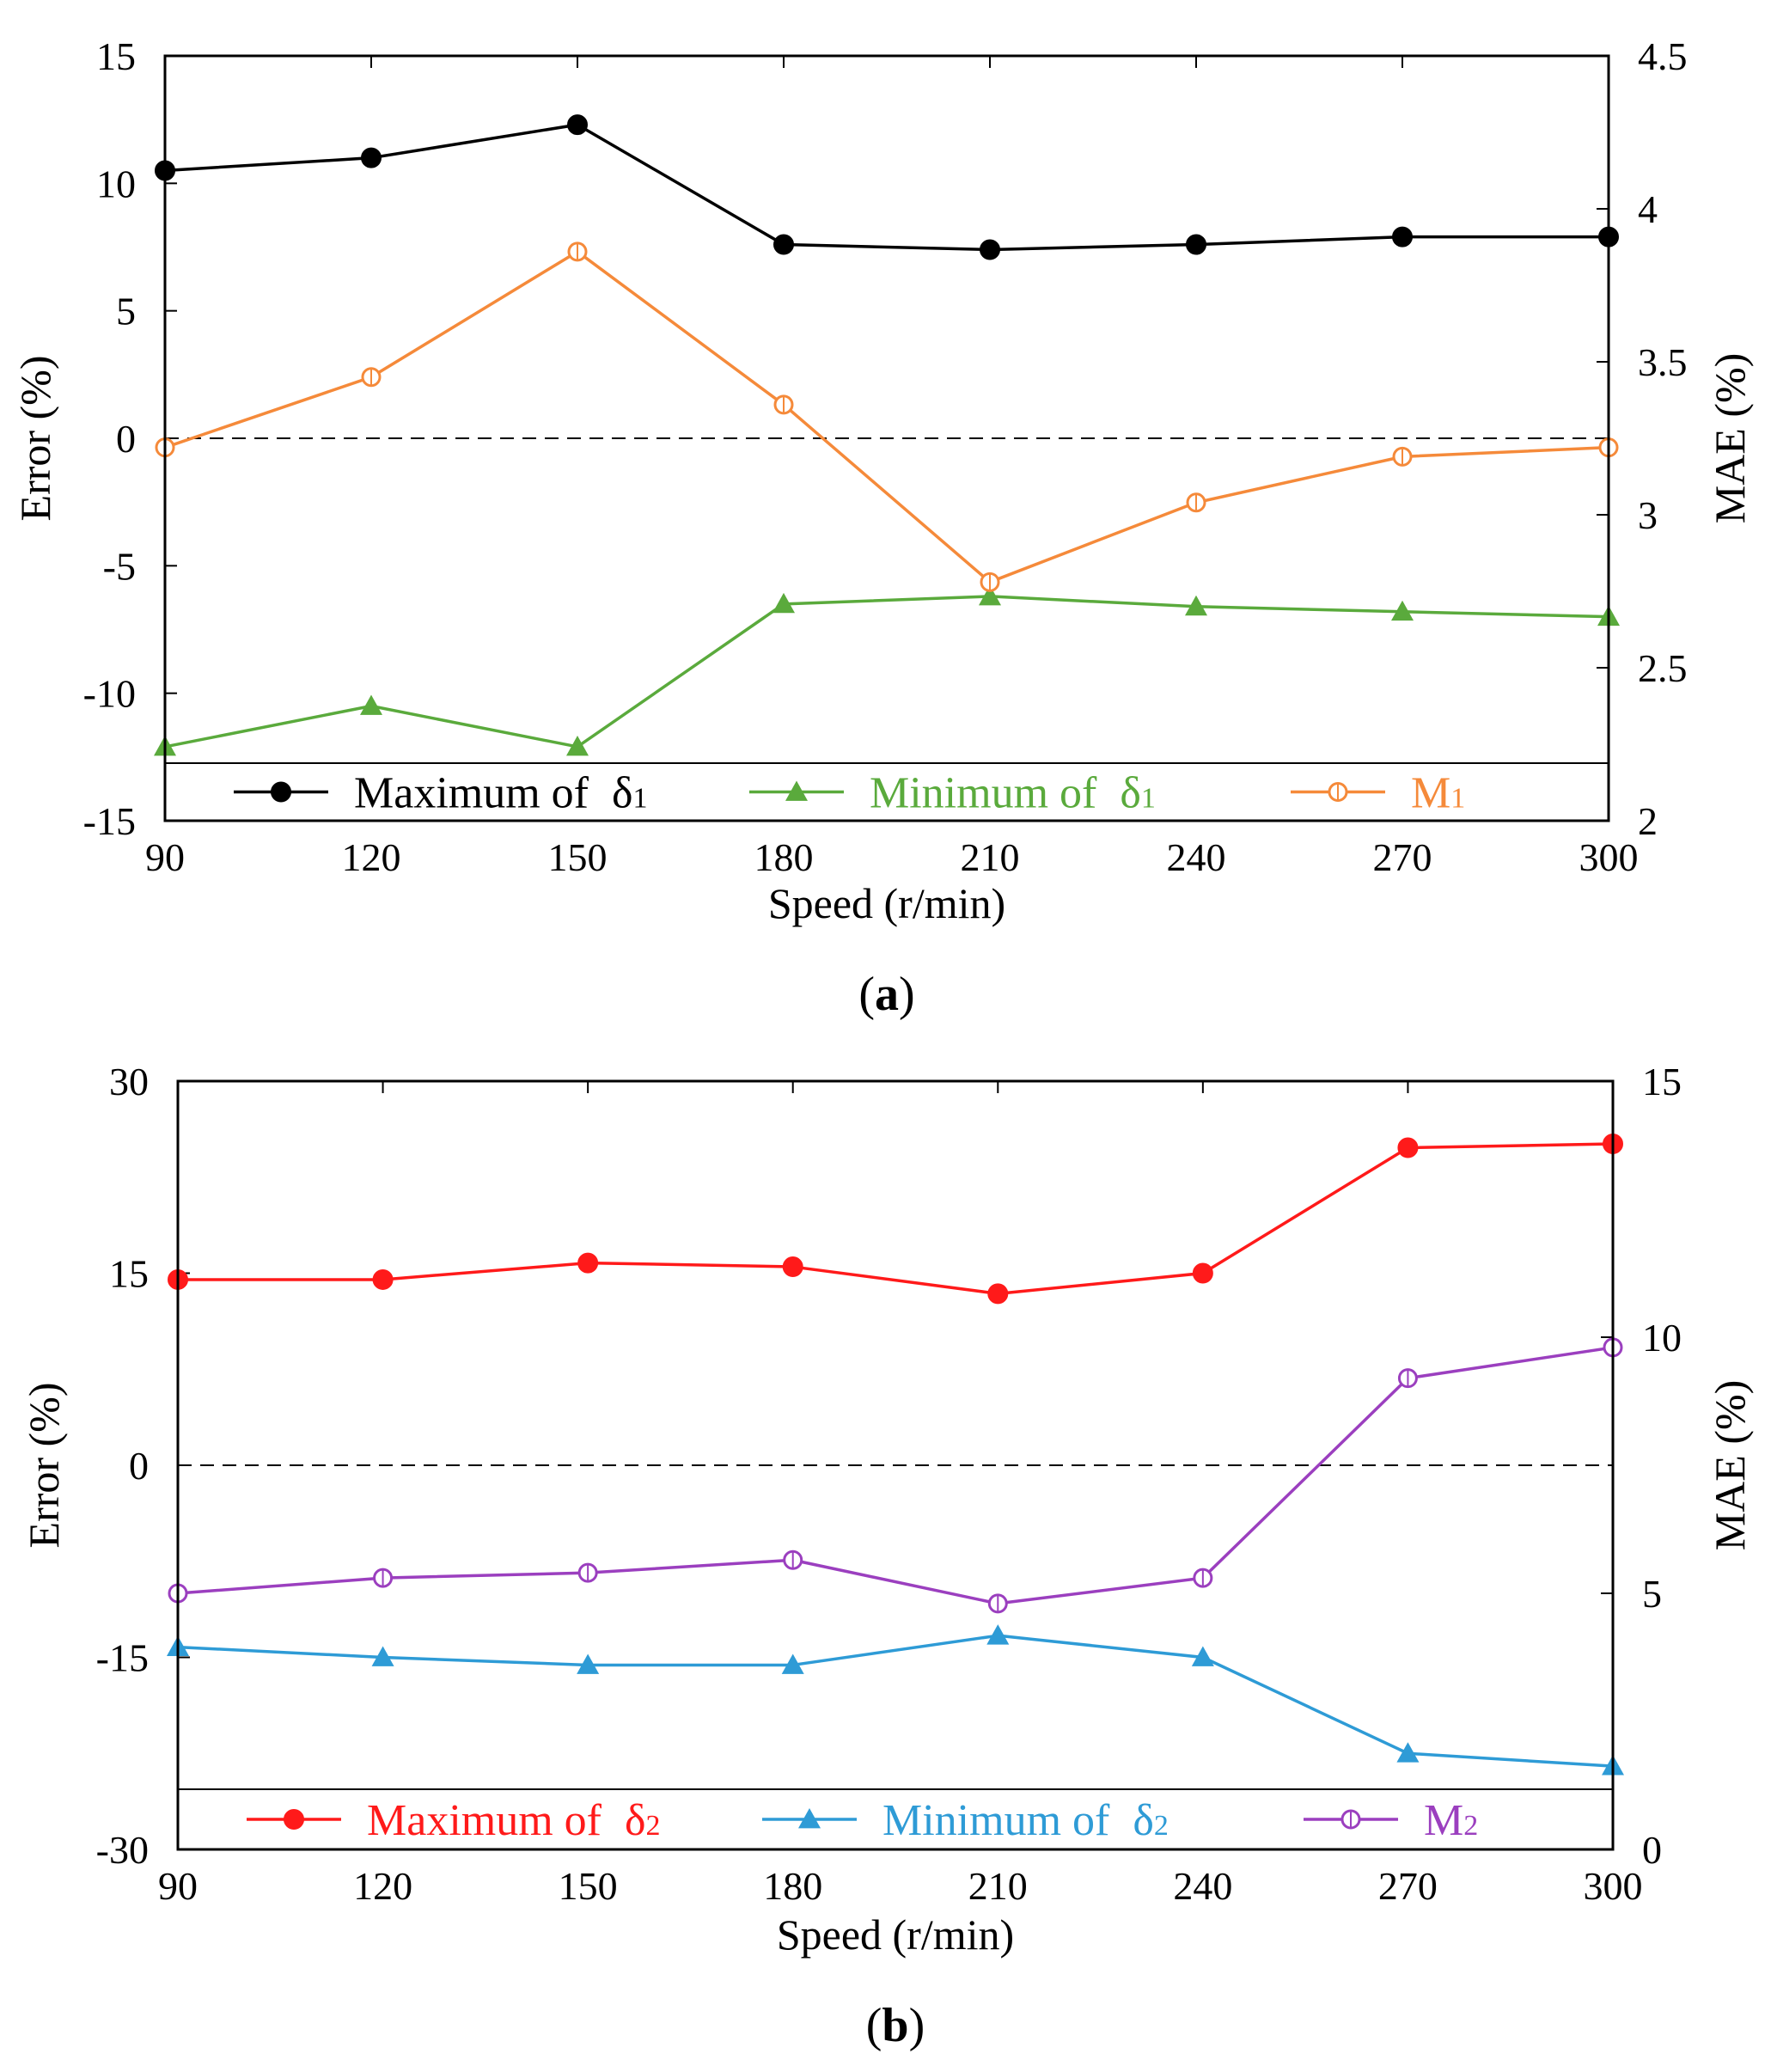 The image size is (1771, 2072). What do you see at coordinates (1002, 1820) in the screenshot?
I see `chart-b-legend-text-1: Minimum of` at bounding box center [1002, 1820].